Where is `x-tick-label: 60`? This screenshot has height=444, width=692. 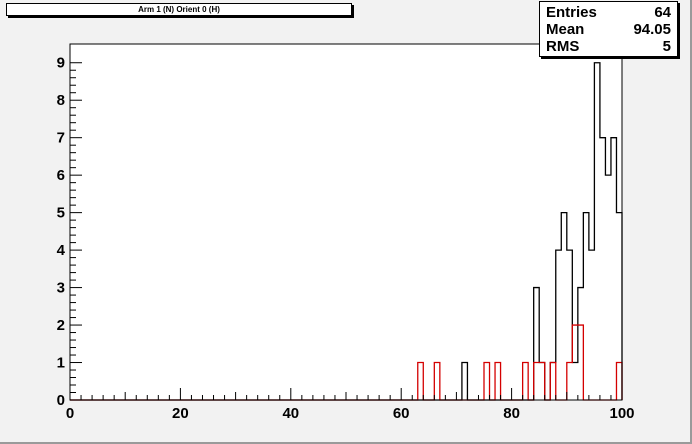
x-tick-label: 60 is located at coordinates (401, 413).